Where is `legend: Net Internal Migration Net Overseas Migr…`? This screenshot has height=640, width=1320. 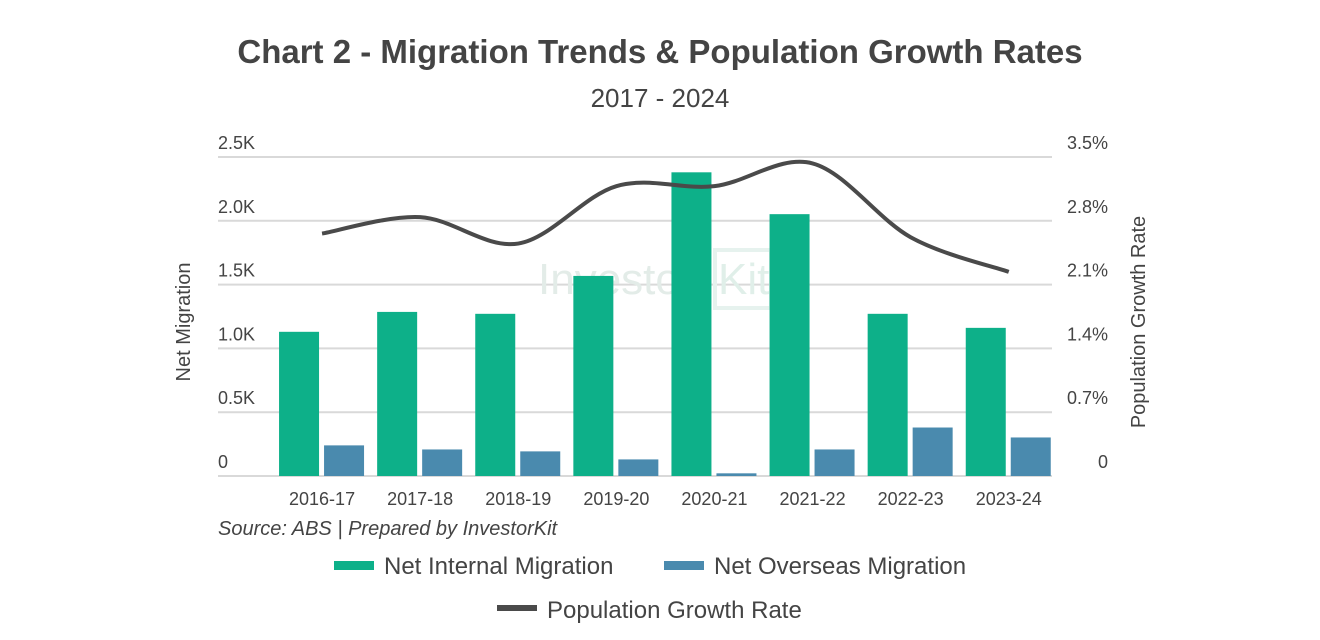
legend: Net Internal Migration Net Overseas Migr… is located at coordinates (650, 588).